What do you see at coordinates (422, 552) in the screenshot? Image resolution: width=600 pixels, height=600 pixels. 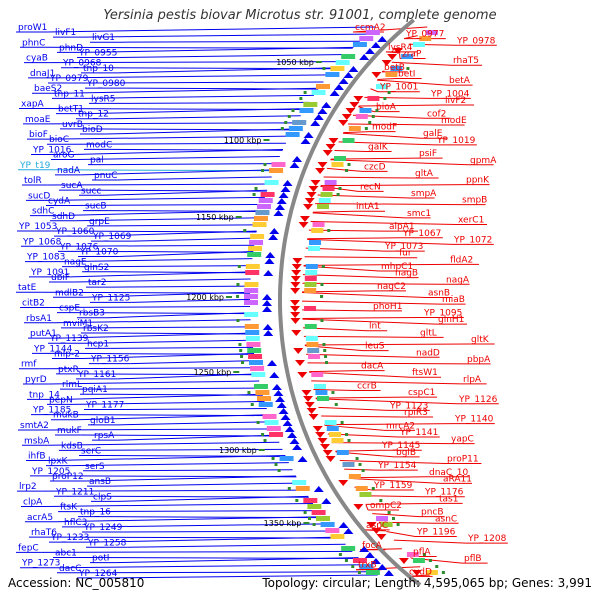 I see `gene-label-pfla: pflA` at bounding box center [422, 552].